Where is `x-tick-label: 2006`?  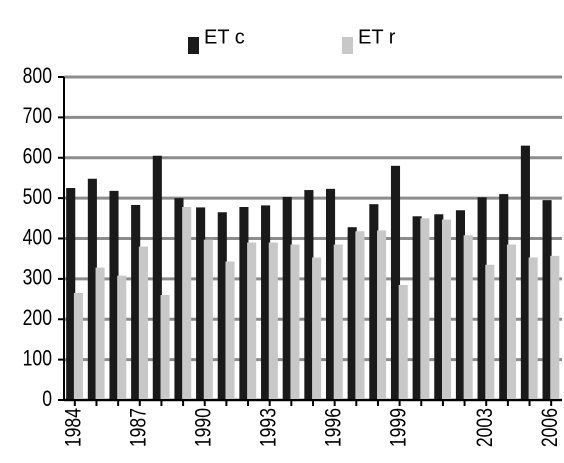 x-tick-label: 2006 is located at coordinates (550, 427).